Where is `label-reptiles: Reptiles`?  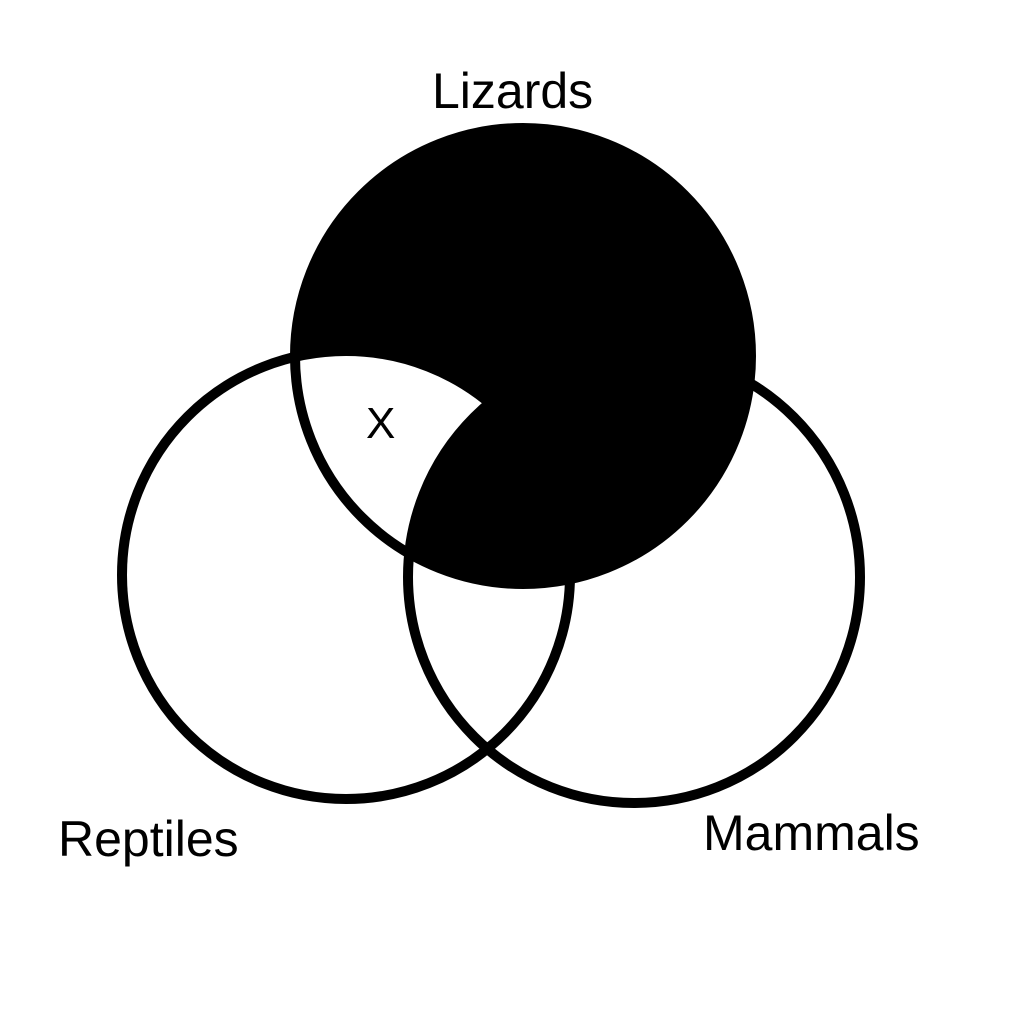 label-reptiles: Reptiles is located at coordinates (148, 839).